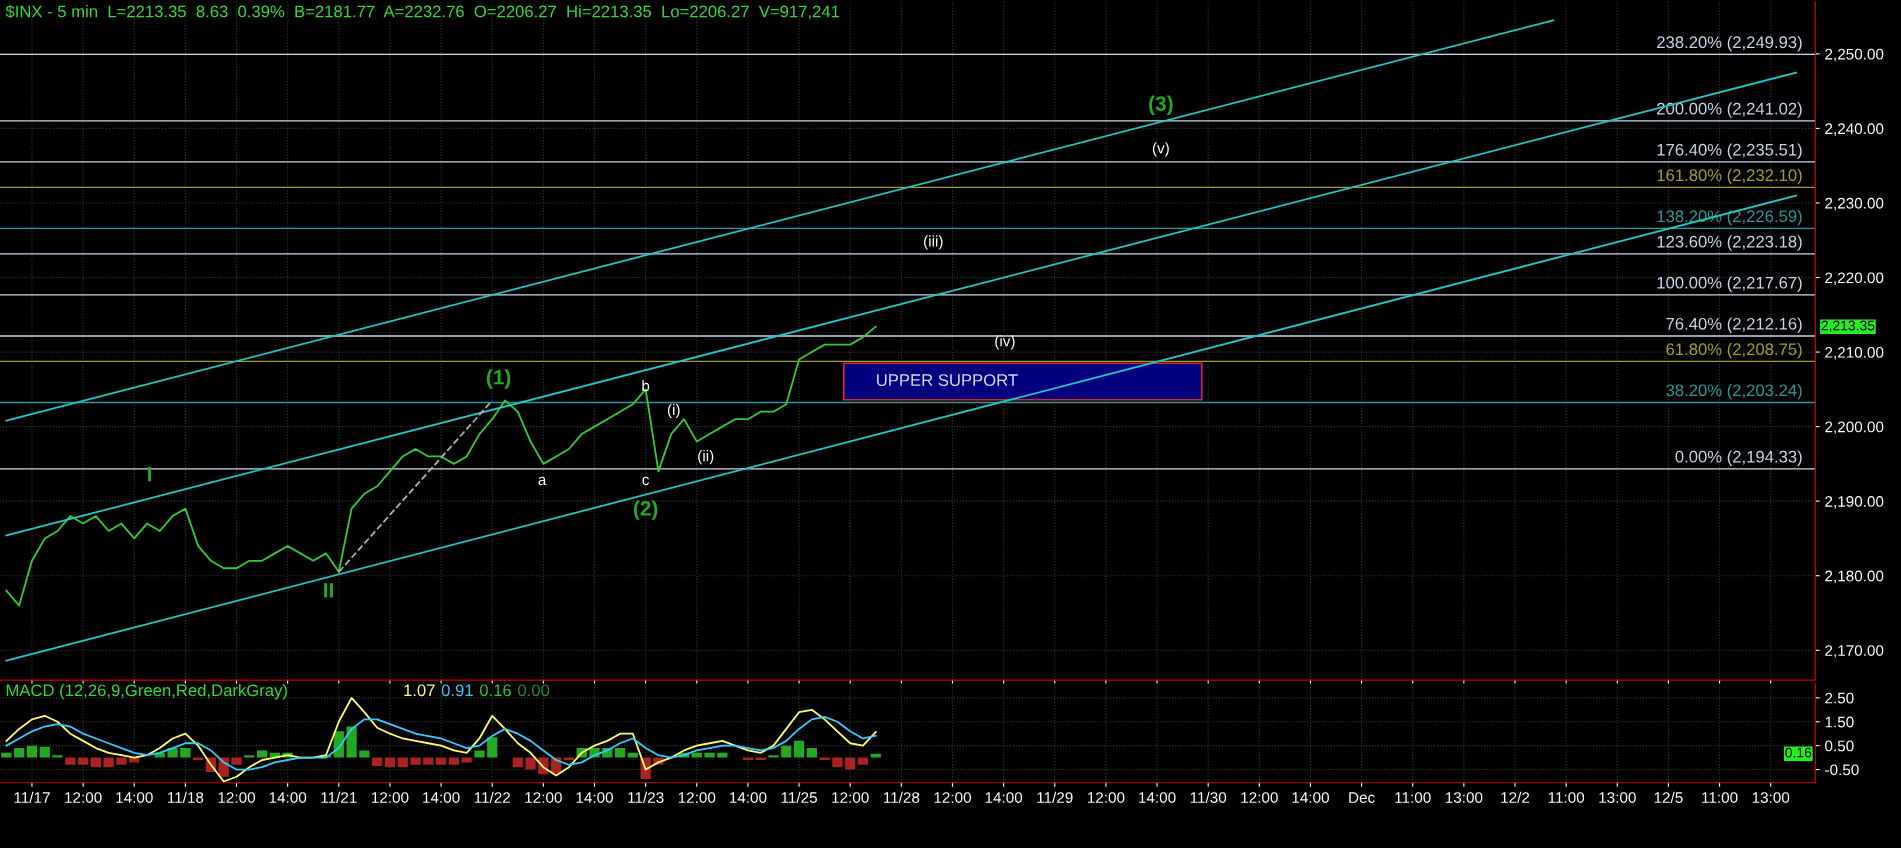 This screenshot has height=848, width=1901. I want to click on y-tick-label: 2.50, so click(1839, 698).